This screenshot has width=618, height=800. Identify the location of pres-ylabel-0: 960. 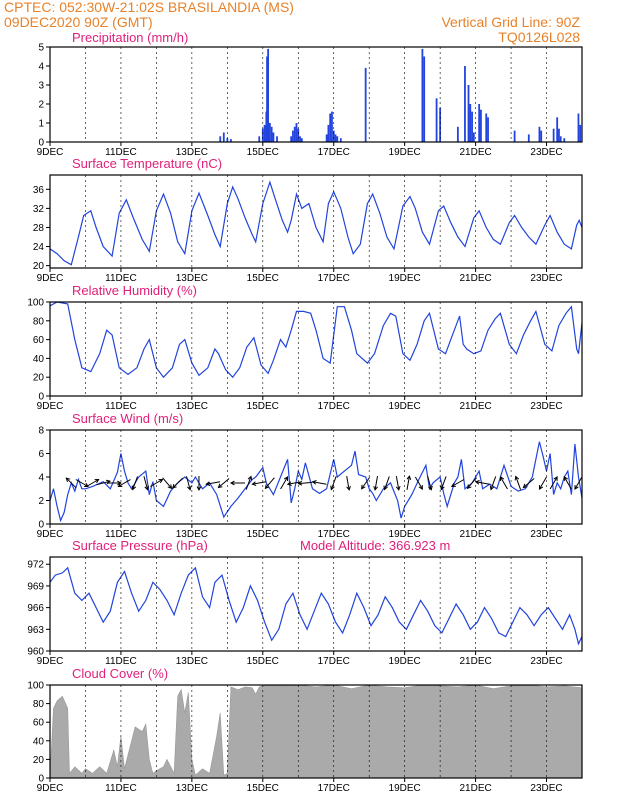
(35, 652).